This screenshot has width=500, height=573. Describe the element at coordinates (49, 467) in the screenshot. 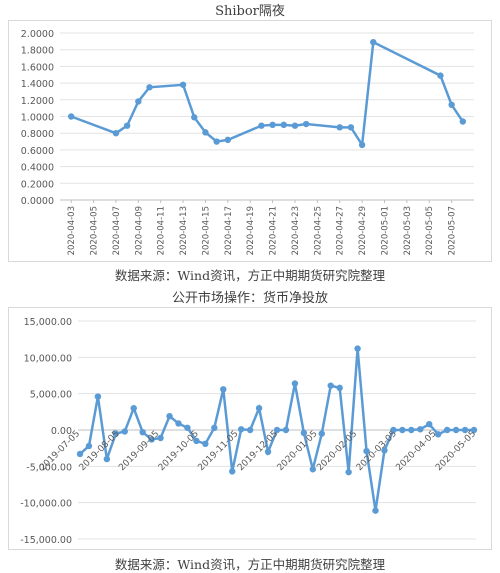

I see `y-tick-label: -5,000.00` at that location.